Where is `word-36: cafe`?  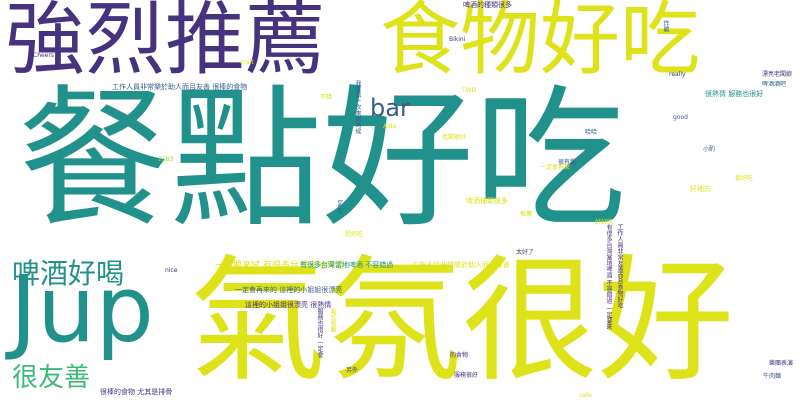 word-36: cafe is located at coordinates (585, 395).